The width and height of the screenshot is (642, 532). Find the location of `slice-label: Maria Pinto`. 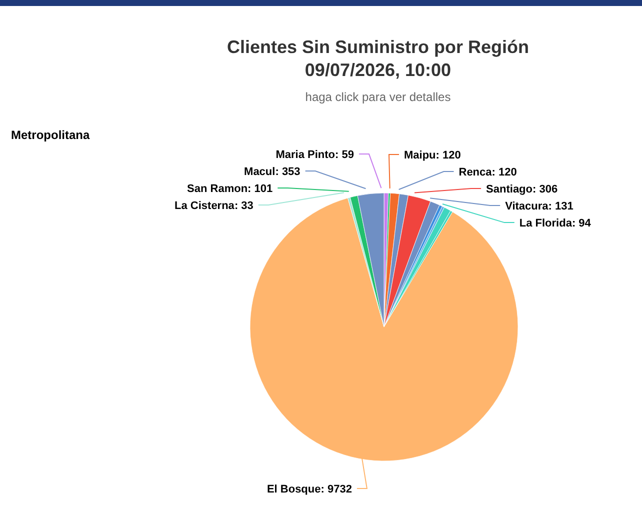

slice-label: Maria Pinto is located at coordinates (306, 154).